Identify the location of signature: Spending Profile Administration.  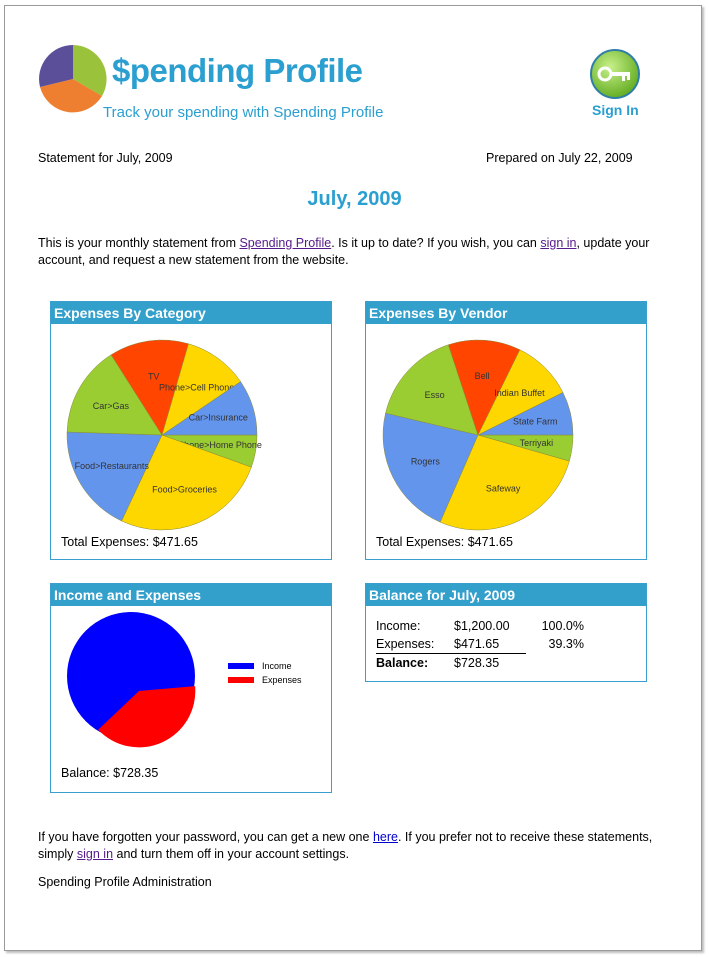
(125, 882).